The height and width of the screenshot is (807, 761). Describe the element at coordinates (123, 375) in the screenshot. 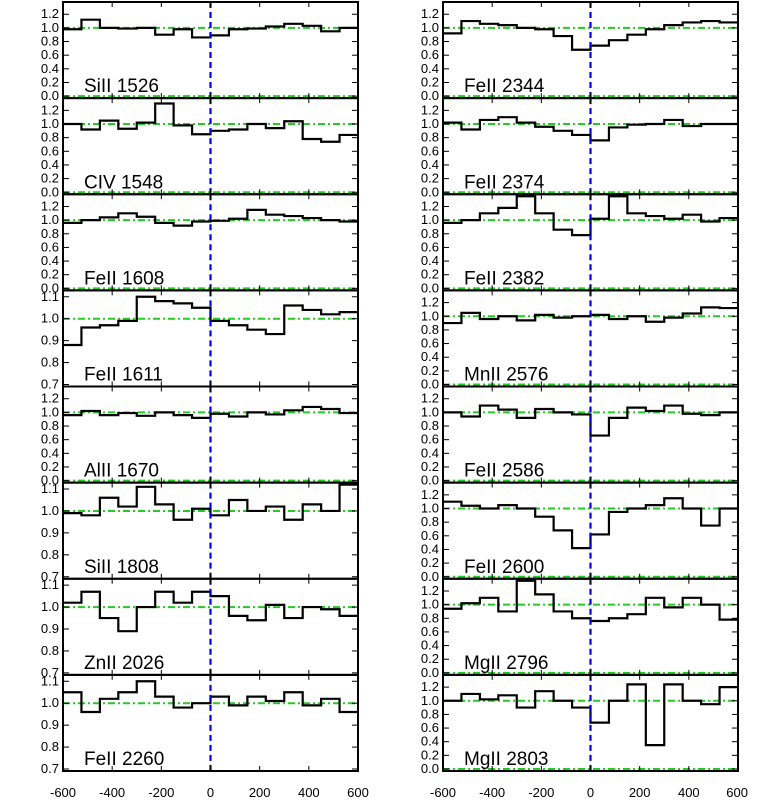

I see `panel-label: FeII 1611` at that location.